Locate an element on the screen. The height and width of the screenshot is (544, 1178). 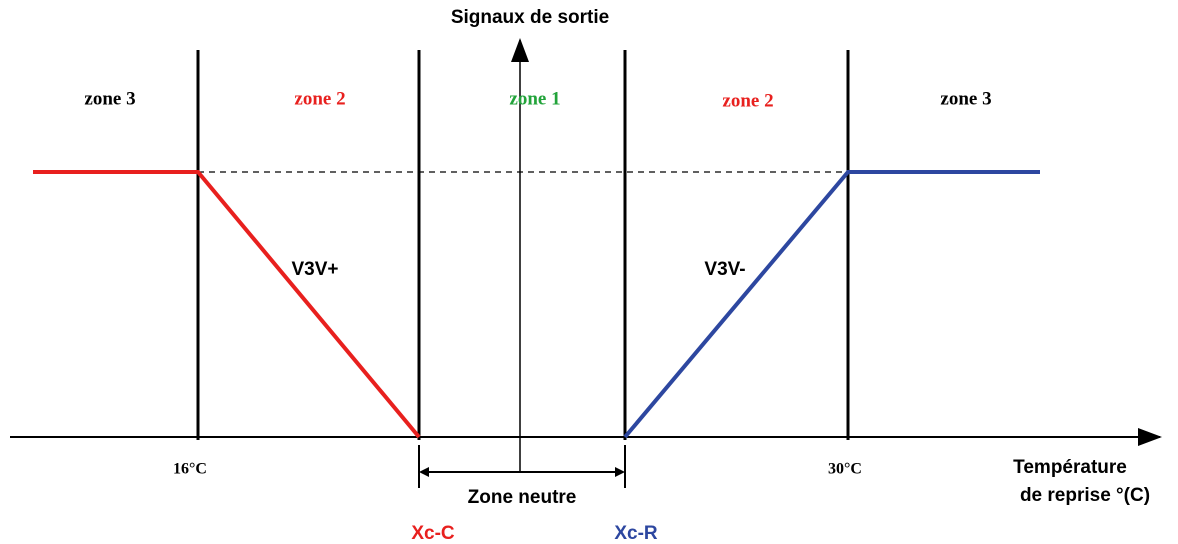
zone-label: zone 1 is located at coordinates (534, 98).